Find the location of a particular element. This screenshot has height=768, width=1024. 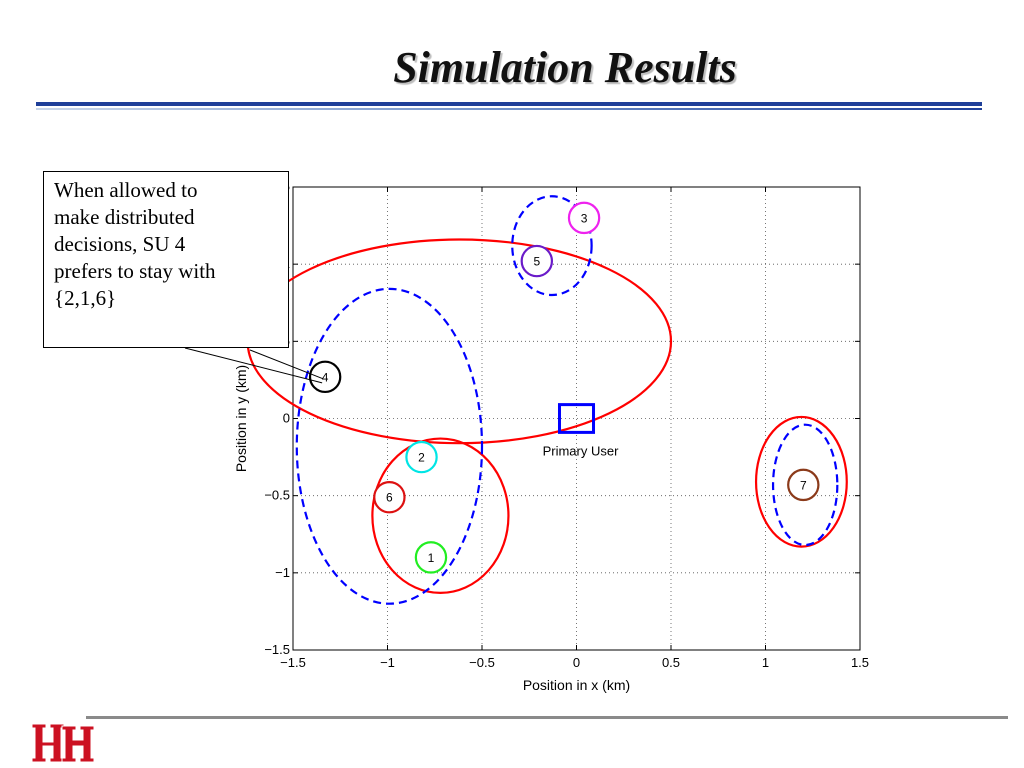

secondary-user-label: 1 is located at coordinates (431, 558).